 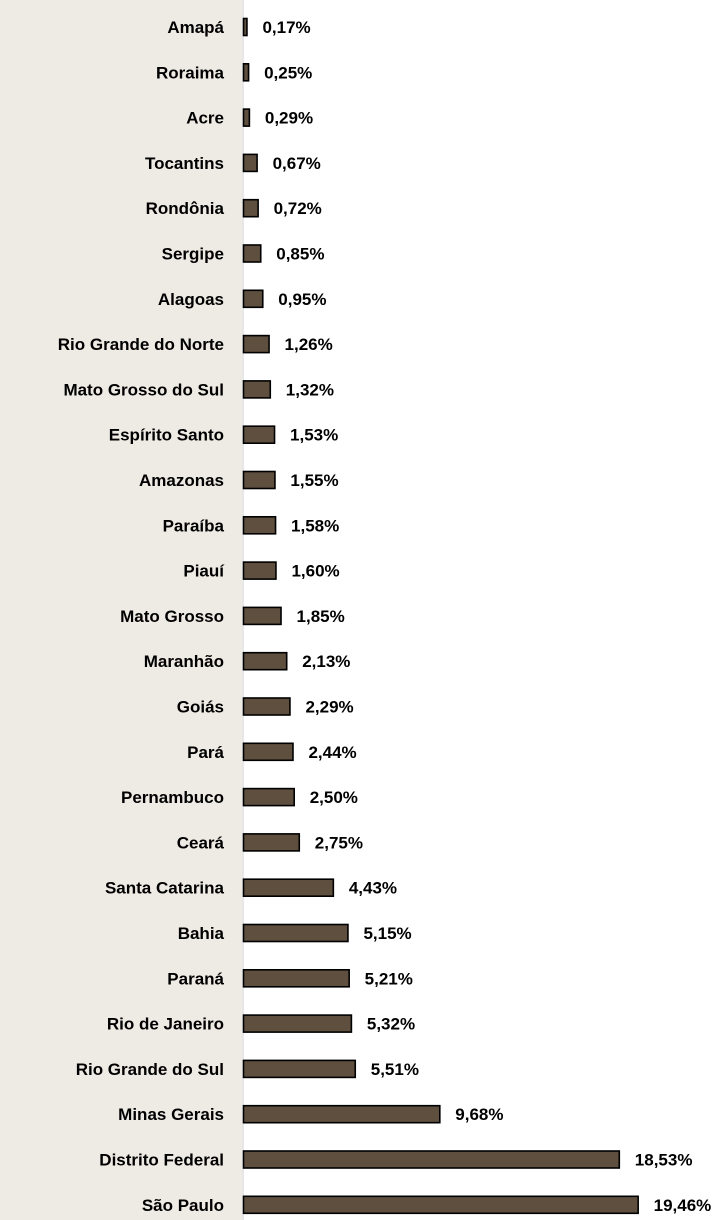 I want to click on category-label: Goiás, so click(x=200, y=707).